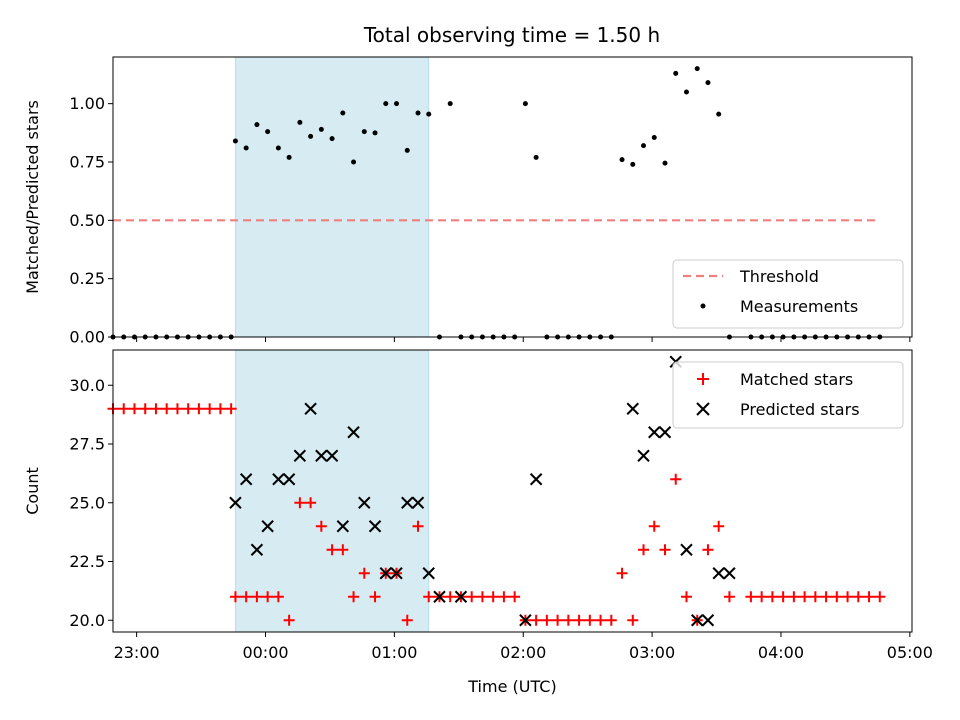  I want to click on y-tick-label: 0.50, so click(87, 220).